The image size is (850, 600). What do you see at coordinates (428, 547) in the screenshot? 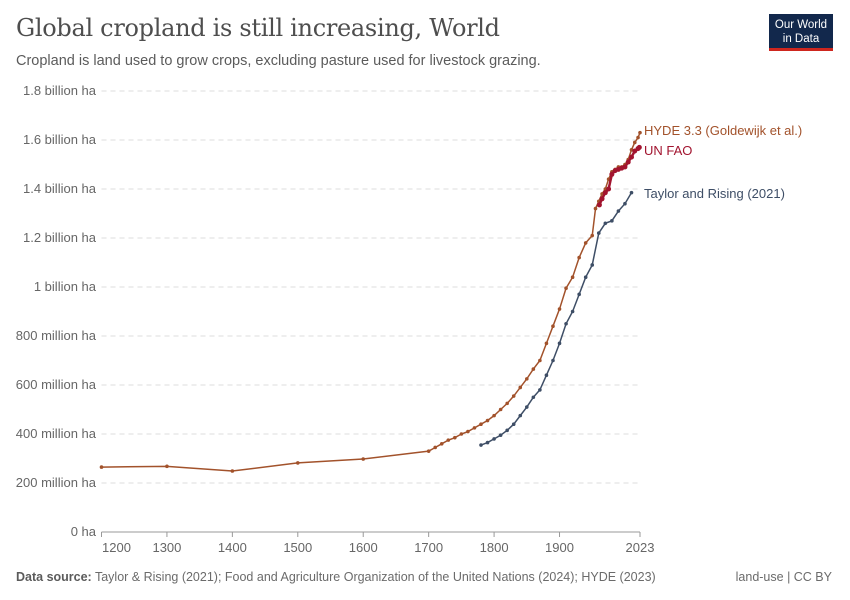
I see `x-tick-label: 1700` at bounding box center [428, 547].